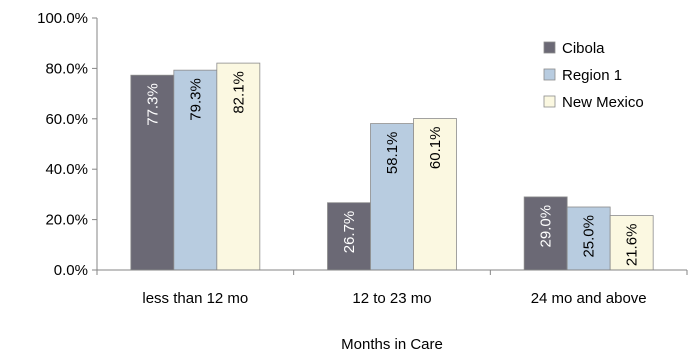  I want to click on legend: Cibola Region 1 New Mexico, so click(593, 75).